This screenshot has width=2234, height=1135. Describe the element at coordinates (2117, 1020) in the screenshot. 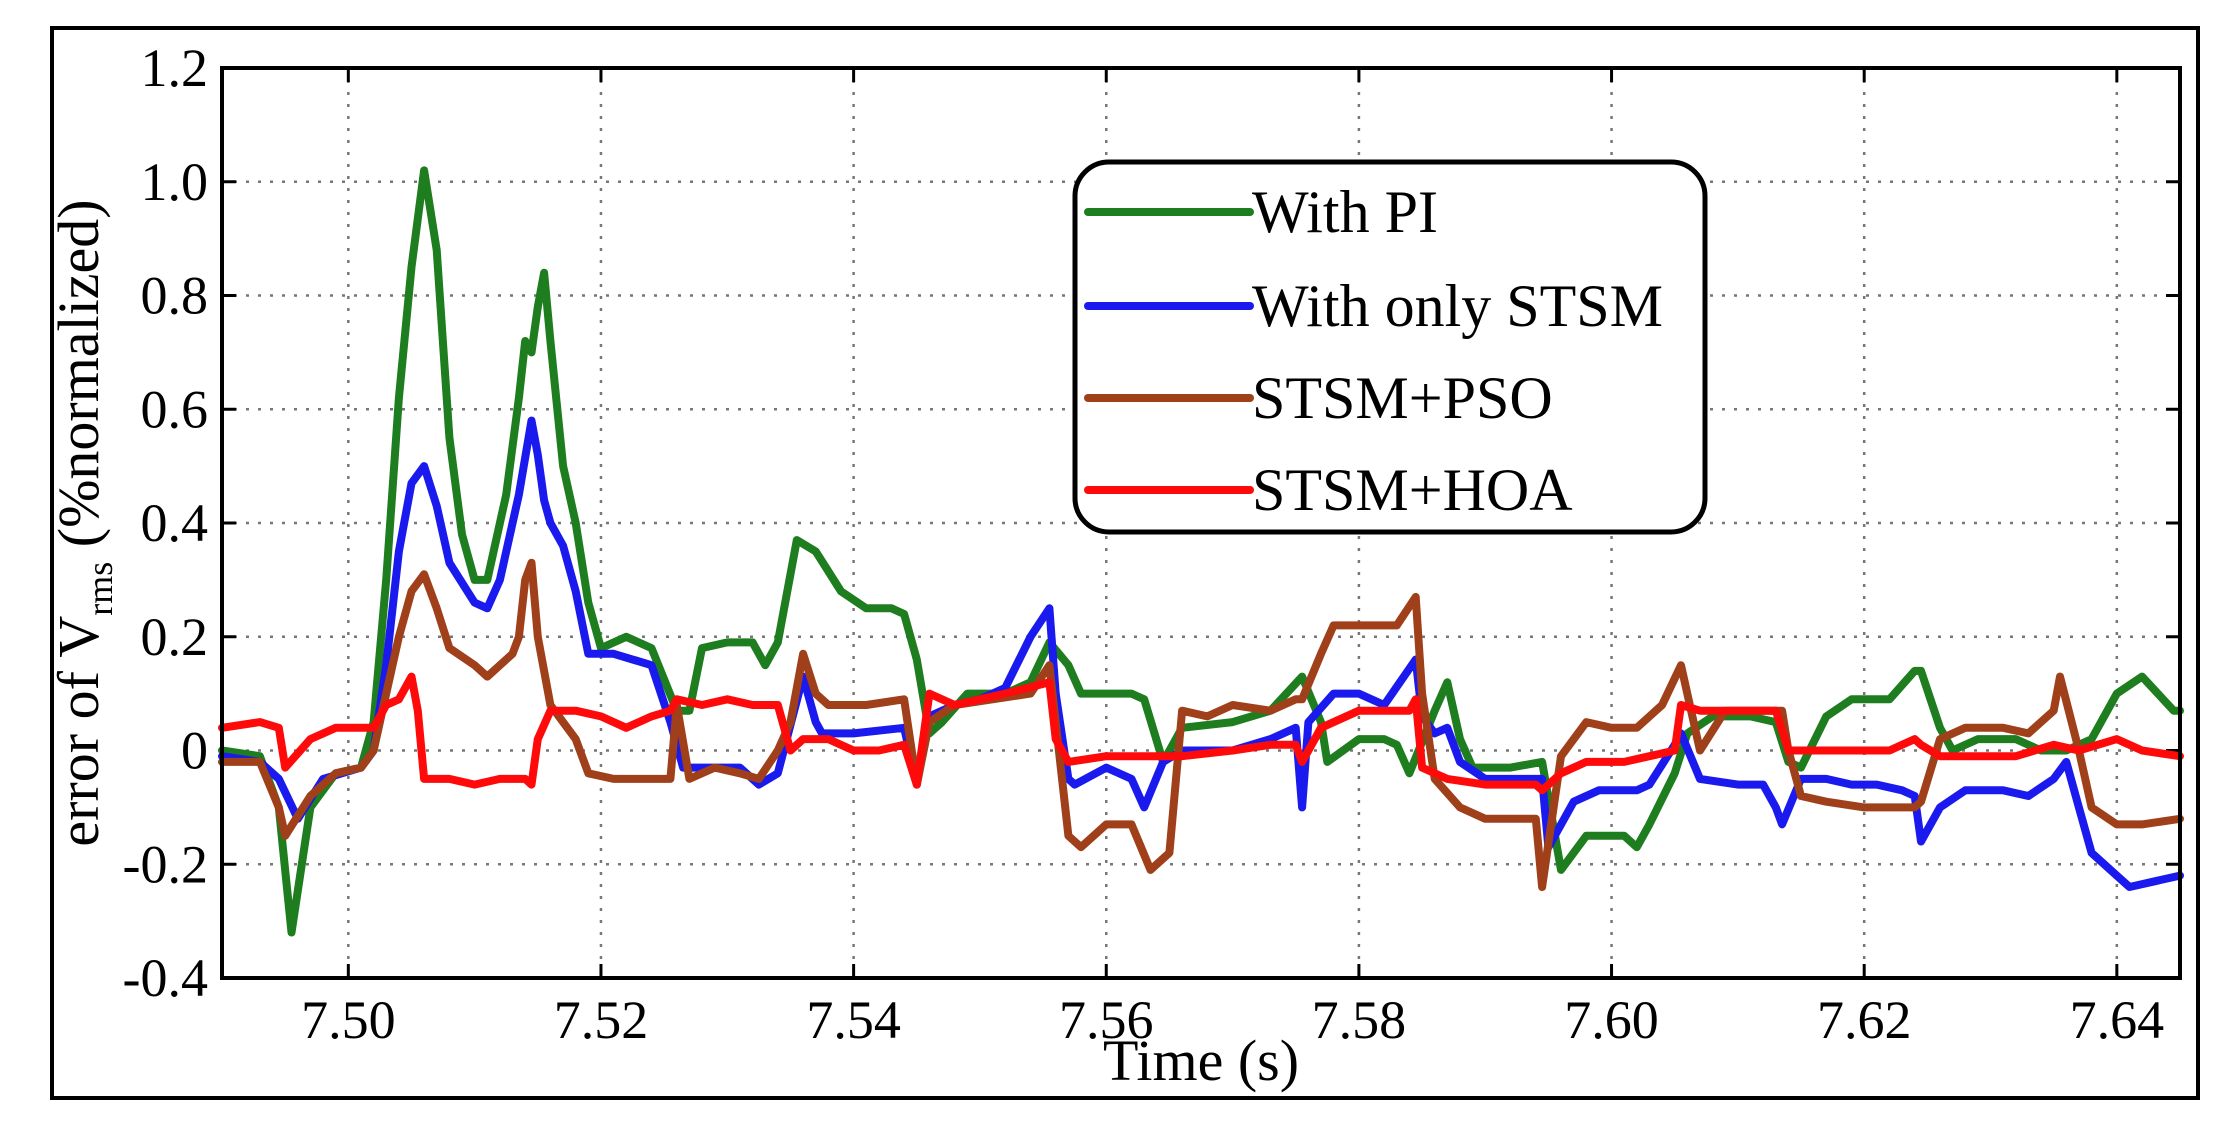

I see `x-tick-label: 7.64` at that location.